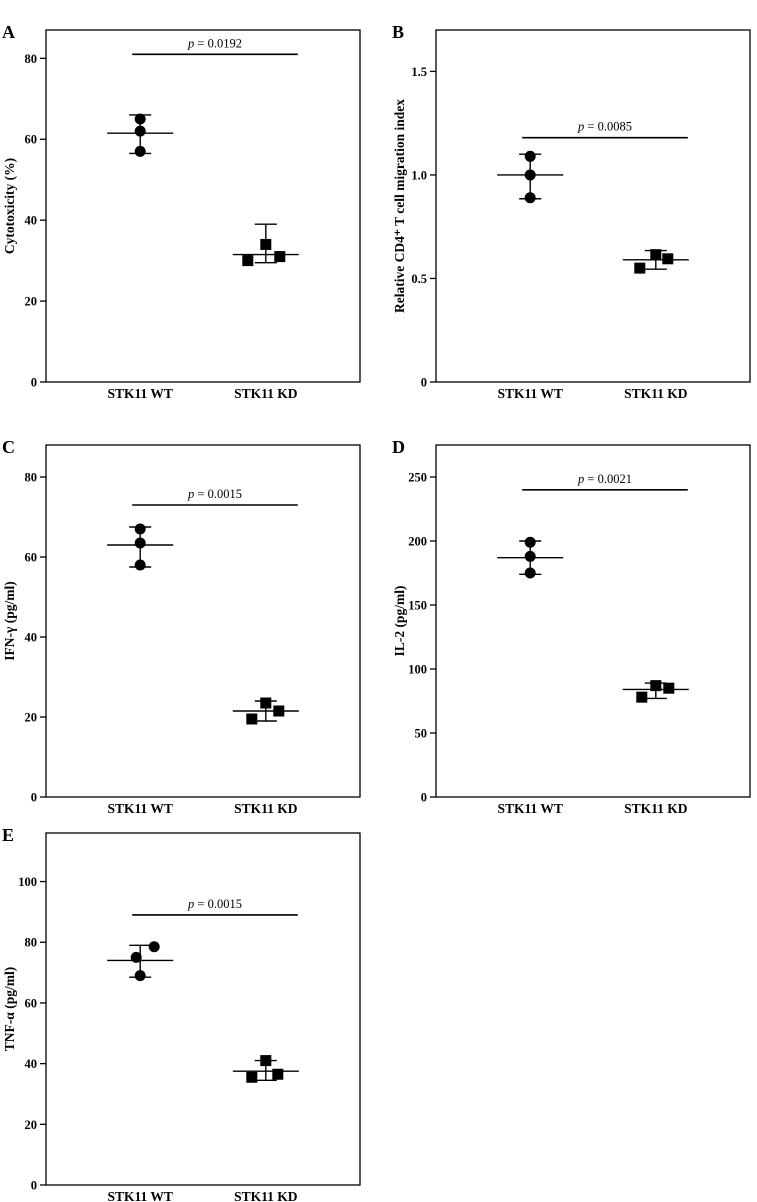 The image size is (757, 1202). Describe the element at coordinates (604, 127) in the screenshot. I see `svg-text: p = 0.0085` at that location.